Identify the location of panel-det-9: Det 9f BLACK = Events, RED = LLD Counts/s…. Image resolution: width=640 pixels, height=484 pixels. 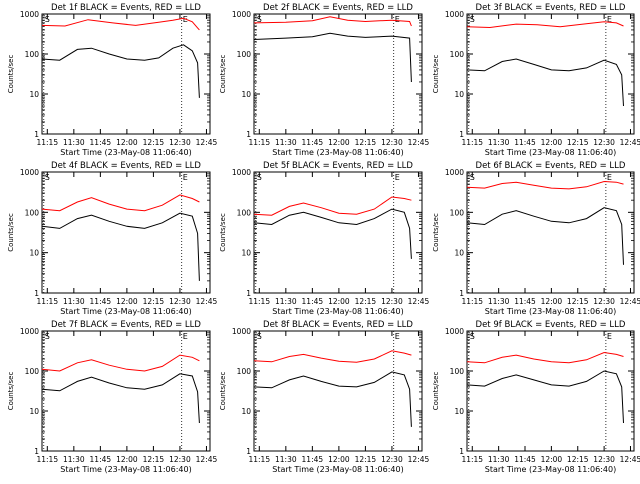
(536, 397).